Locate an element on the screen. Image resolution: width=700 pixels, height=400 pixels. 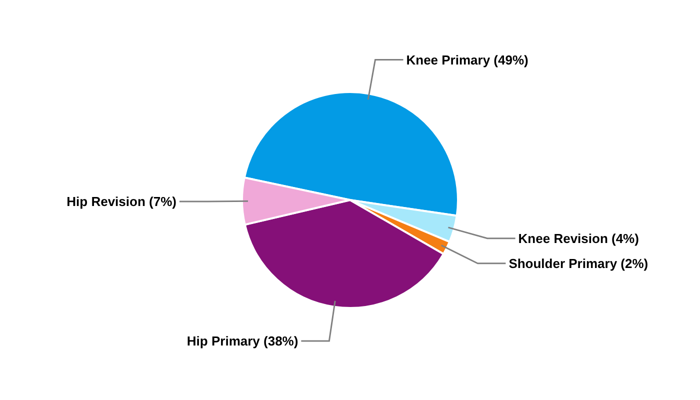
slice-label: Hip Primary (38%) is located at coordinates (242, 341).